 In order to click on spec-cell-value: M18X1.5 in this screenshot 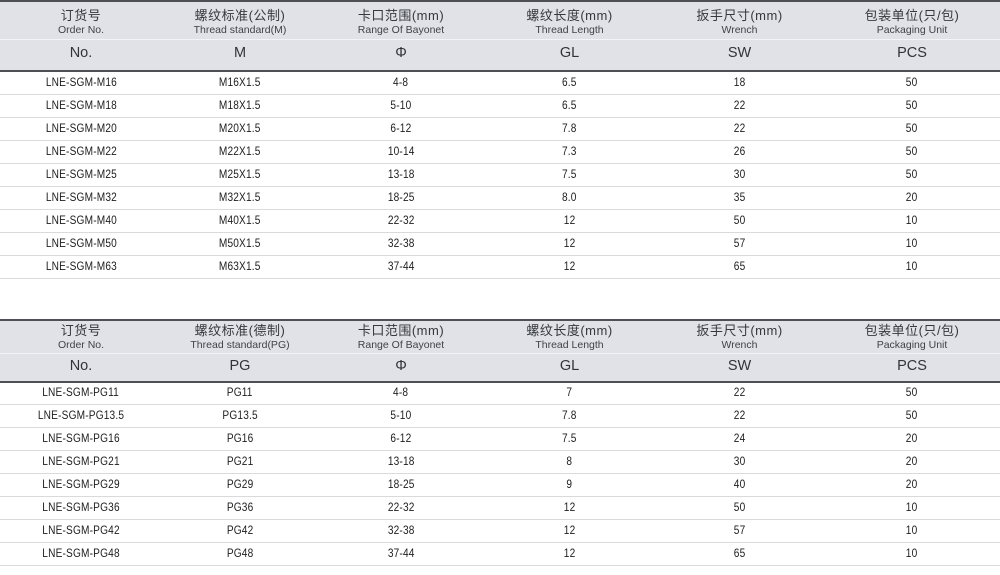, I will do `click(240, 105)`.